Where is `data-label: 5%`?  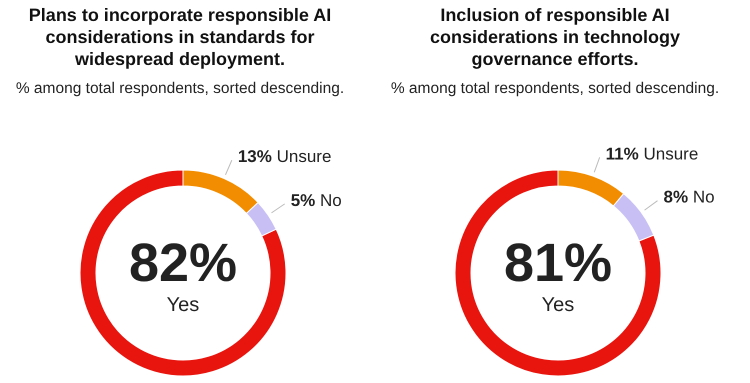 data-label: 5% is located at coordinates (303, 200).